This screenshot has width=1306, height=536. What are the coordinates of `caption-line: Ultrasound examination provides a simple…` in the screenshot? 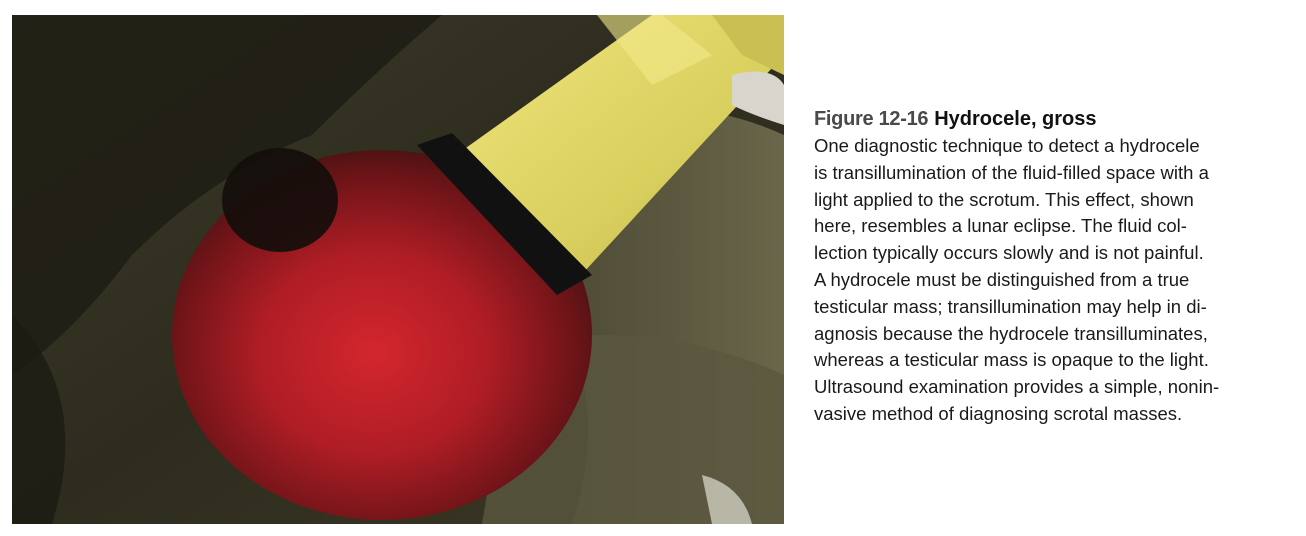 It's located at (1017, 387).